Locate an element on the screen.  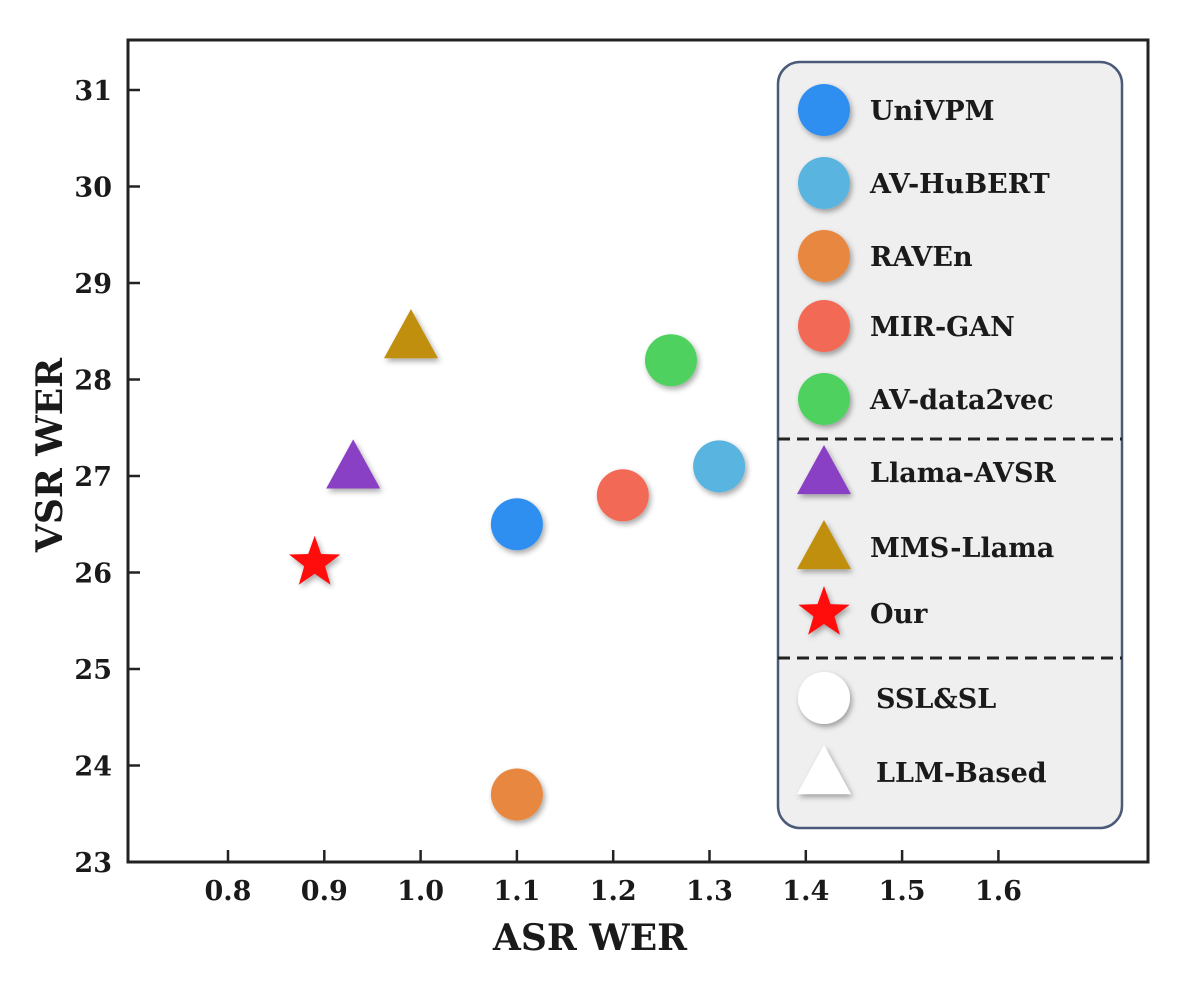
legend-marker-llm-based is located at coordinates (824, 770).